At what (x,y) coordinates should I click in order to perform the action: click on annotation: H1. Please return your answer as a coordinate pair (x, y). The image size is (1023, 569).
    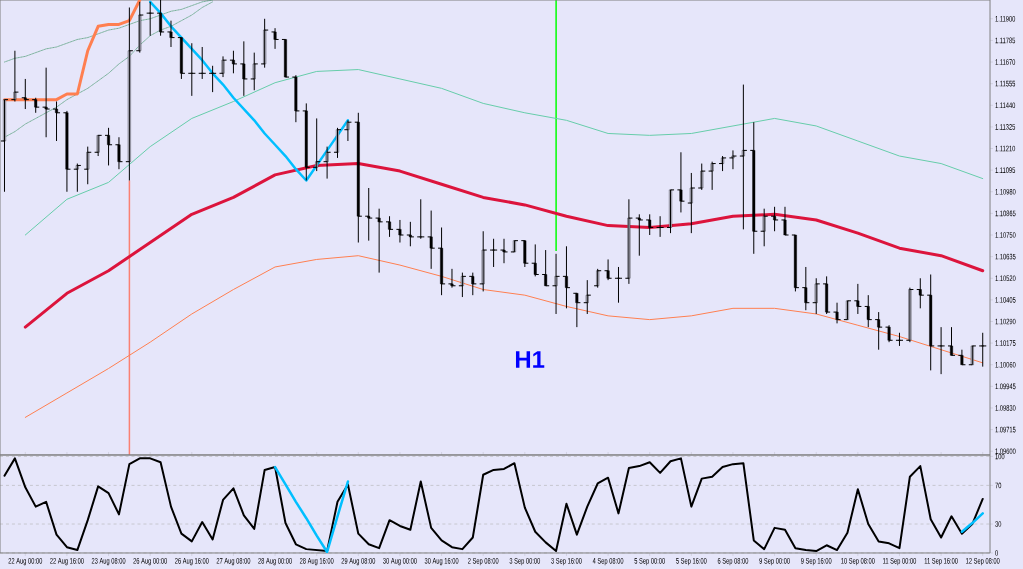
    Looking at the image, I should click on (530, 359).